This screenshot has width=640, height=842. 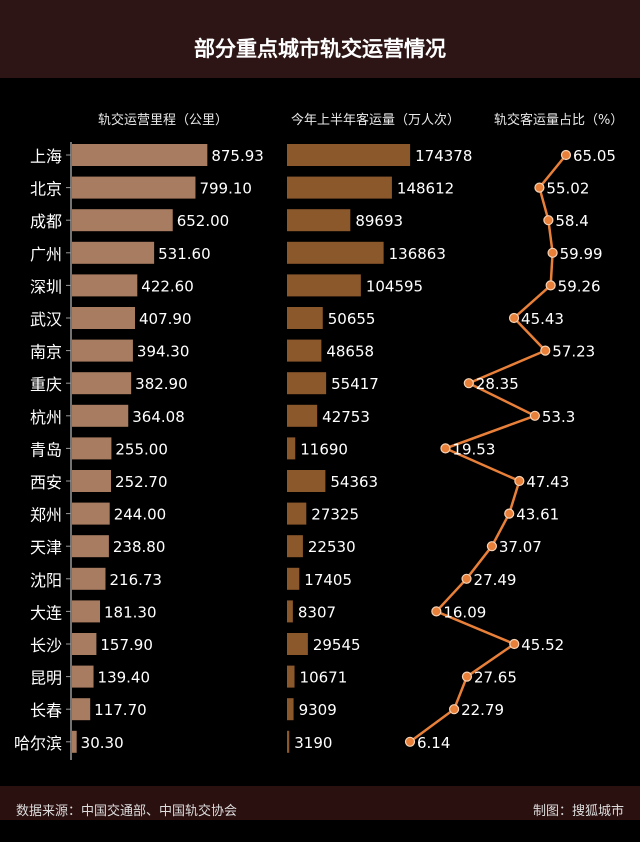 I want to click on mileage-value-label: 117.70, so click(x=120, y=710).